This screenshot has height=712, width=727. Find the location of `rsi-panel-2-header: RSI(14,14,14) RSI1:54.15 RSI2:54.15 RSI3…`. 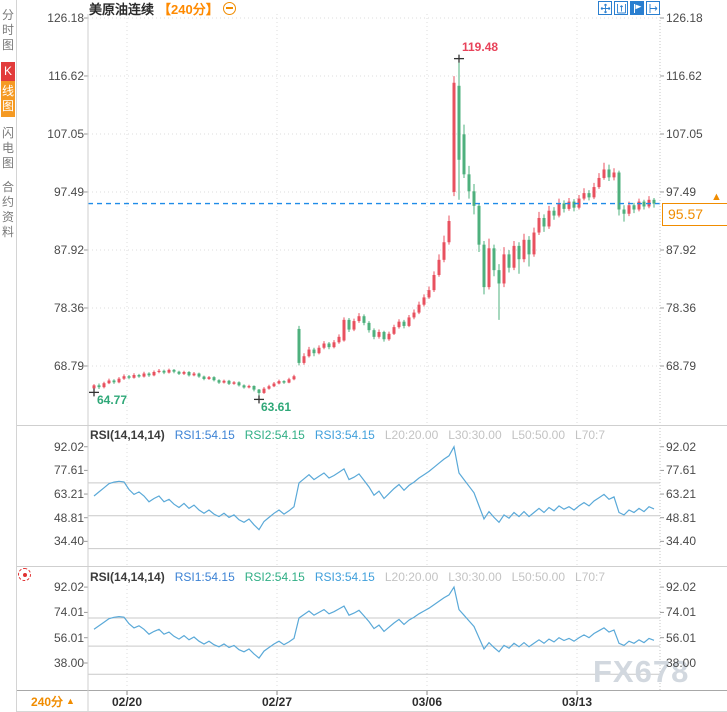

rsi-panel-2-header: RSI(14,14,14) RSI1:54.15 RSI2:54.15 RSI3… is located at coordinates (347, 577).